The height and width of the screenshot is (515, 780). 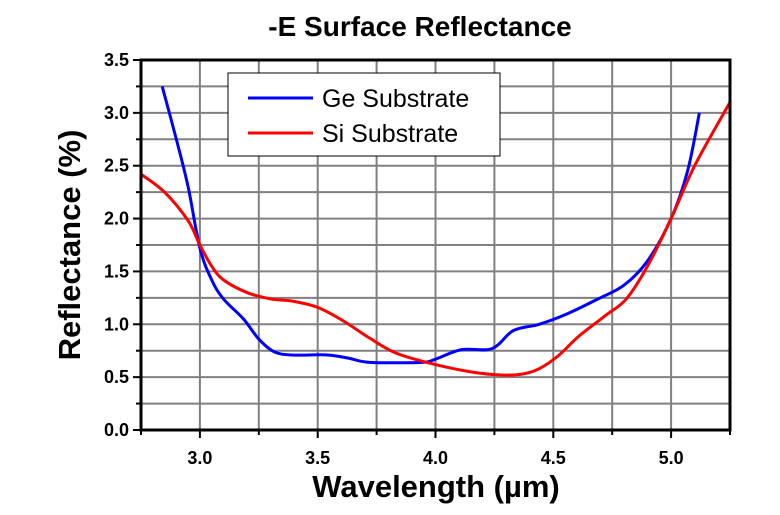 What do you see at coordinates (116, 430) in the screenshot?
I see `y-tick-label: 0.0` at bounding box center [116, 430].